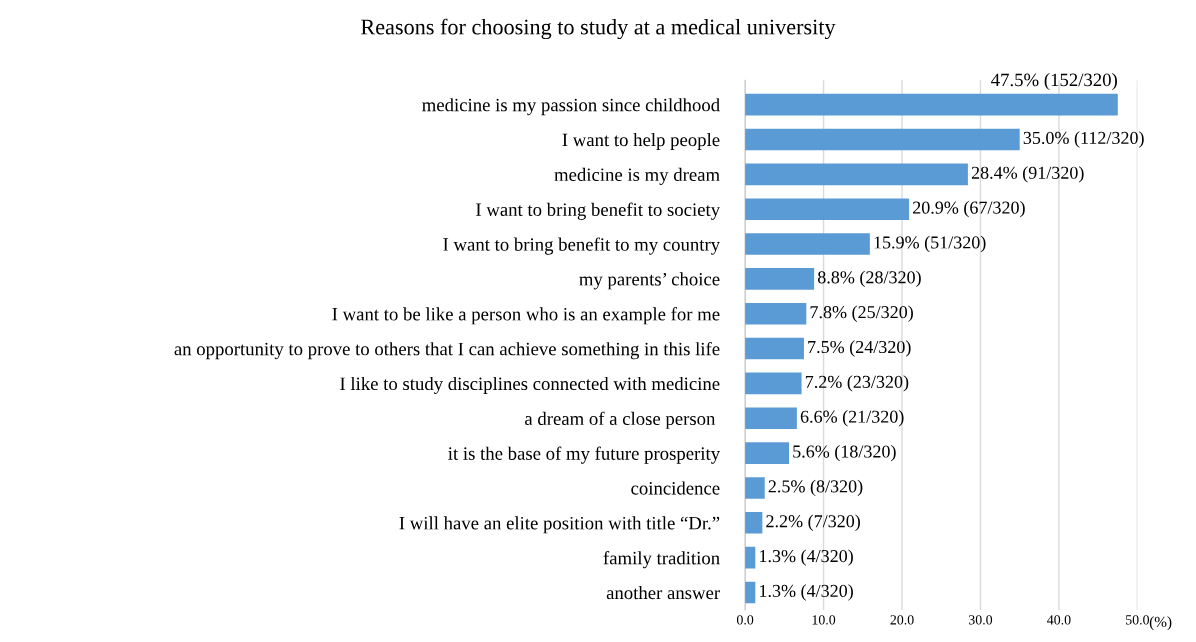  I want to click on y-tick-label: coincidence, so click(675, 488).